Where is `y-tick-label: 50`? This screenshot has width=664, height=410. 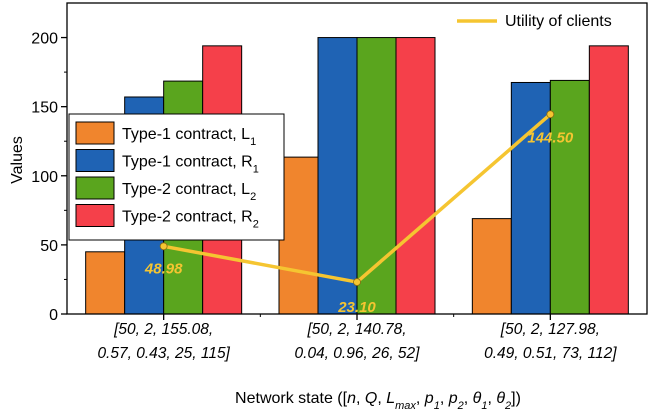
y-tick-label: 50 is located at coordinates (49, 246).